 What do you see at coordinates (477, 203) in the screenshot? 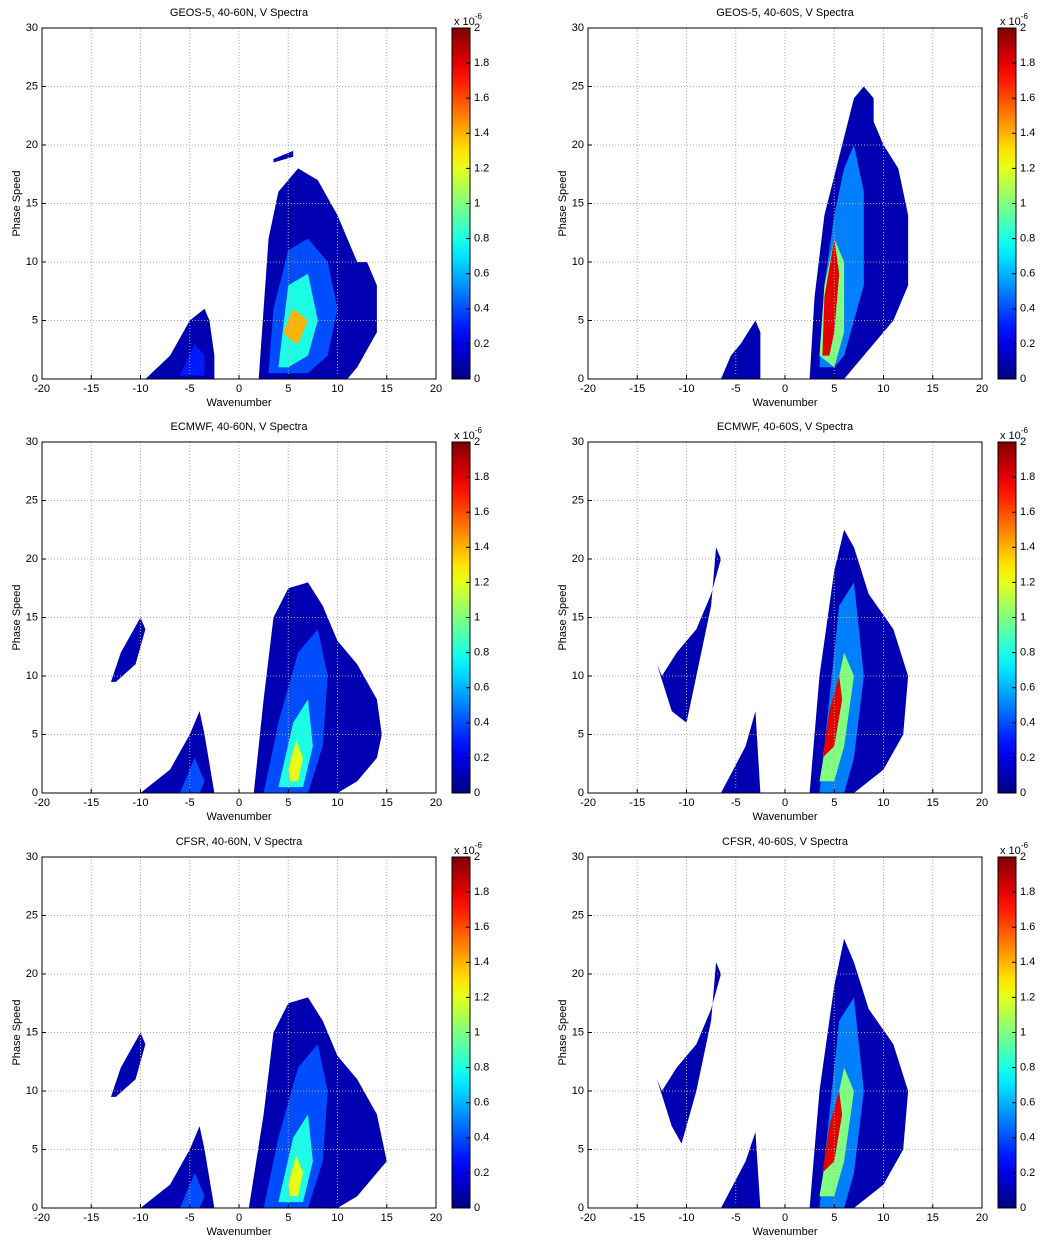
I see `colorbar-tick-label: 1` at bounding box center [477, 203].